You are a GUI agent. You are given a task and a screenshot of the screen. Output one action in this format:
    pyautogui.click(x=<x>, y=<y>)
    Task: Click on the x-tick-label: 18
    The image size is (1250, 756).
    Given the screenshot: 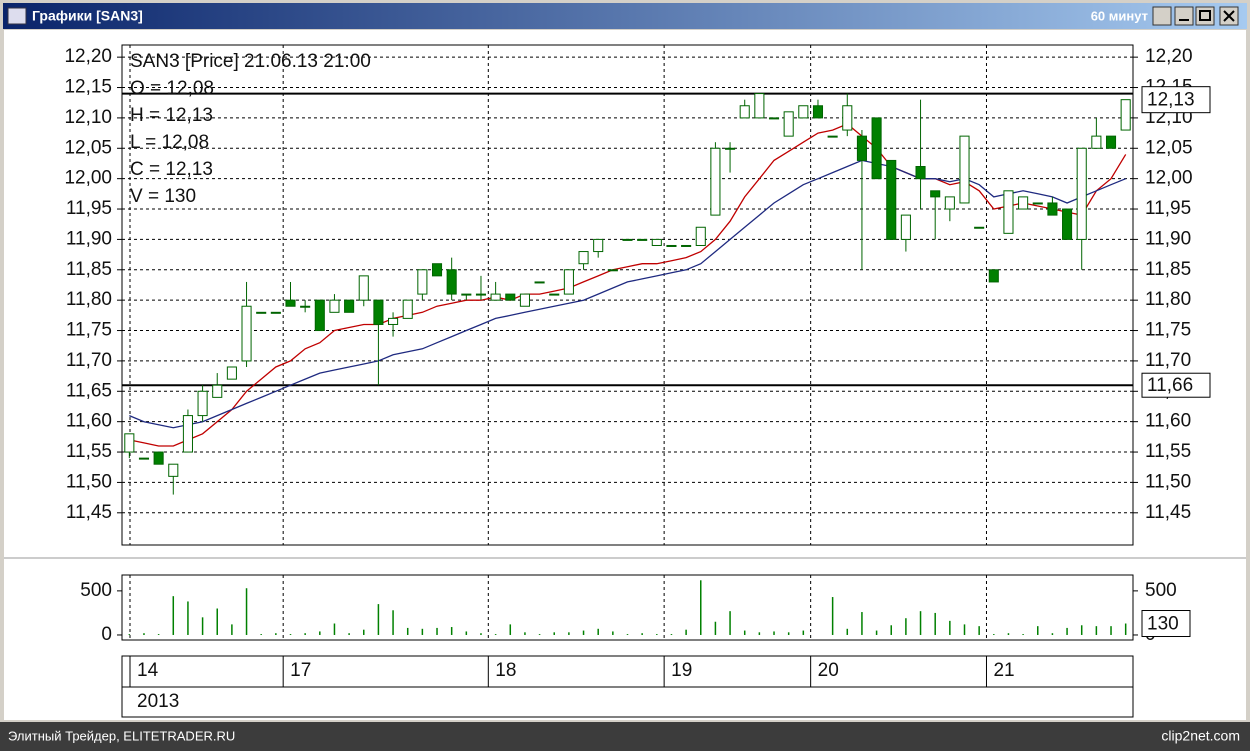 What is the action you would take?
    pyautogui.click(x=505, y=670)
    